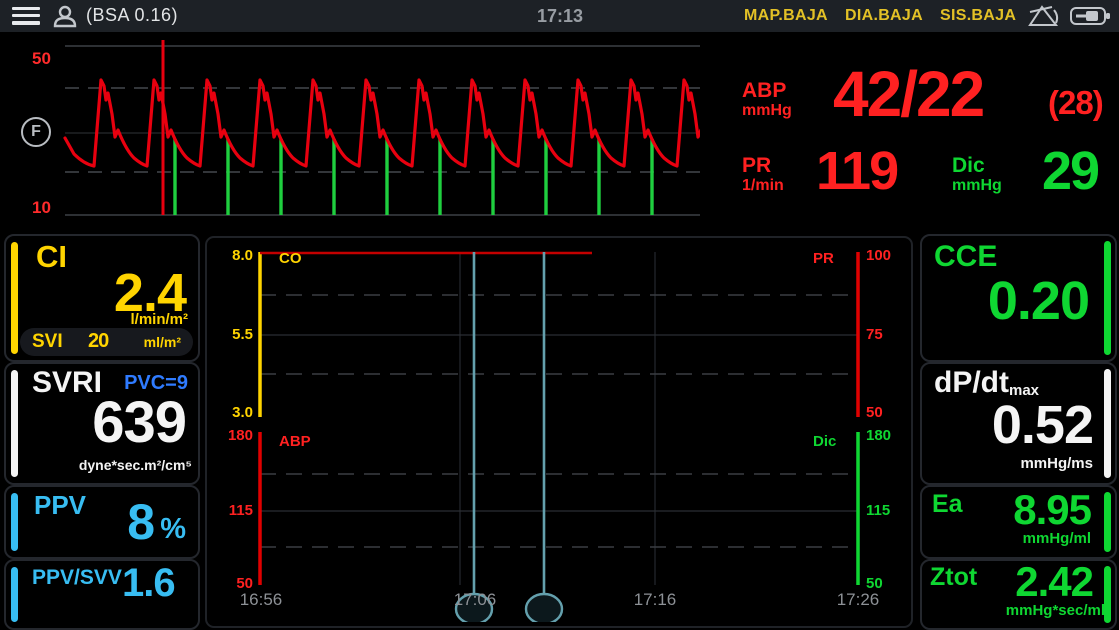 The height and width of the screenshot is (630, 1119). I want to click on pr-series-label: PR, so click(823, 258).